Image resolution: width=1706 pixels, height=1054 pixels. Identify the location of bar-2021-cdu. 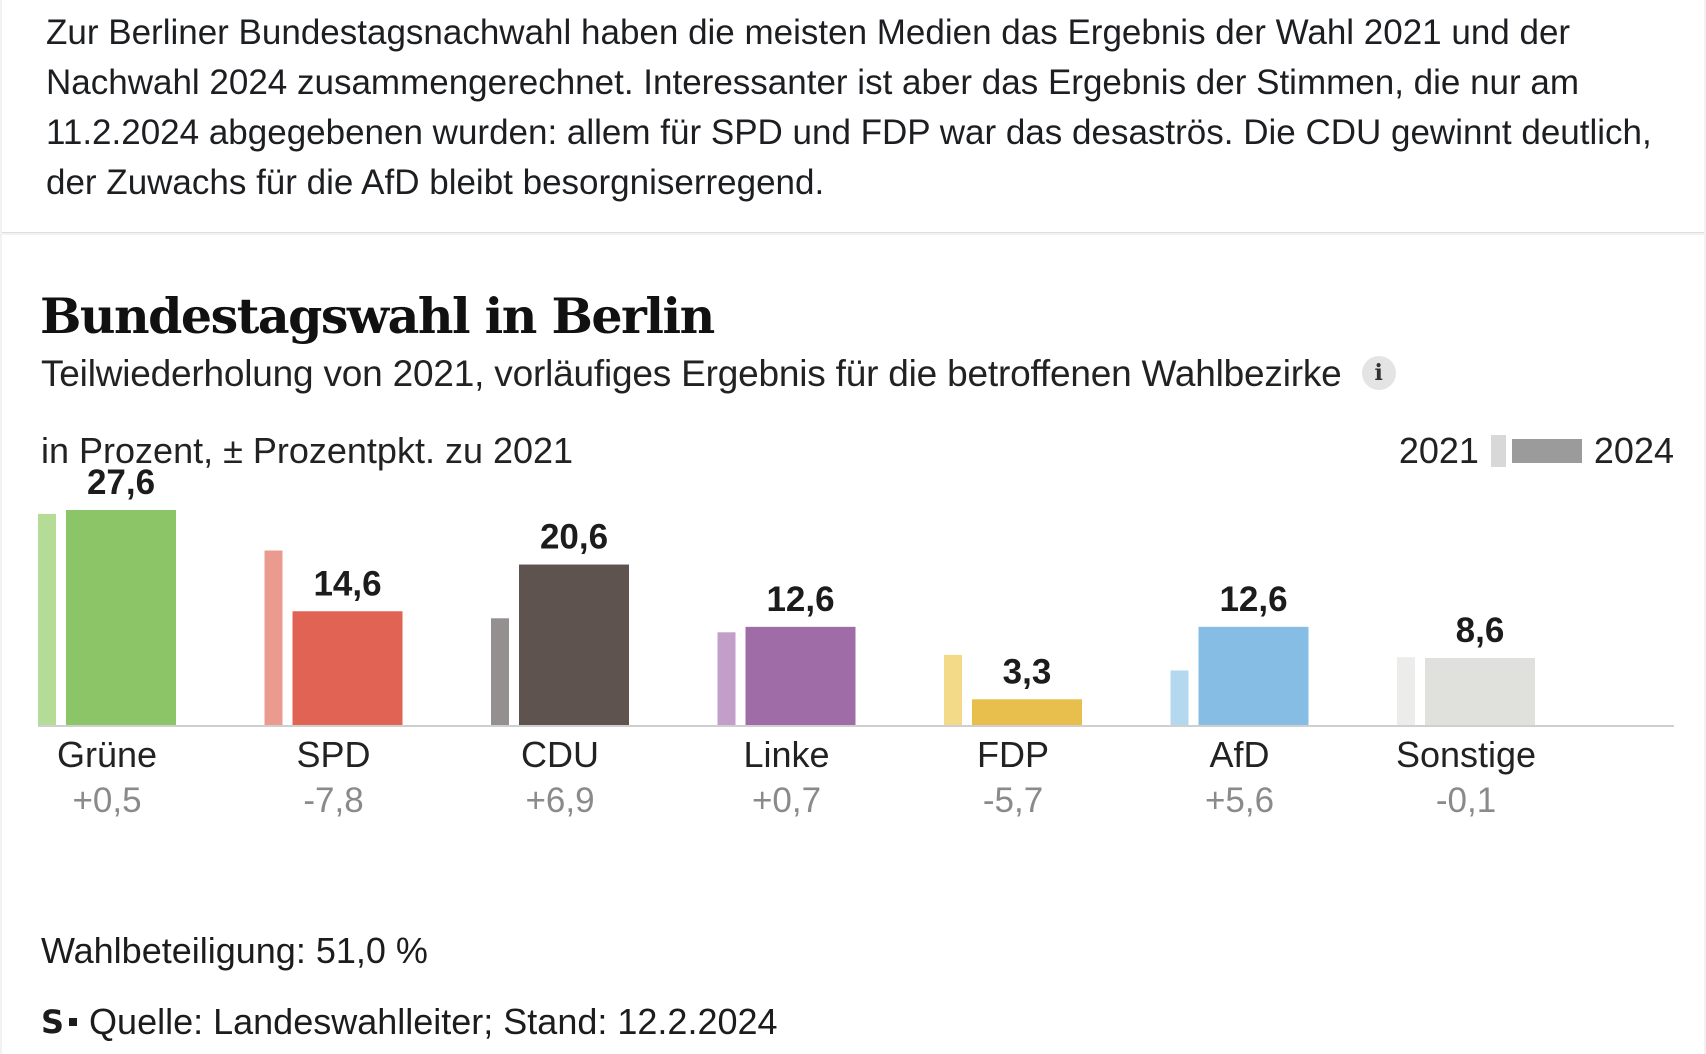
(500, 671).